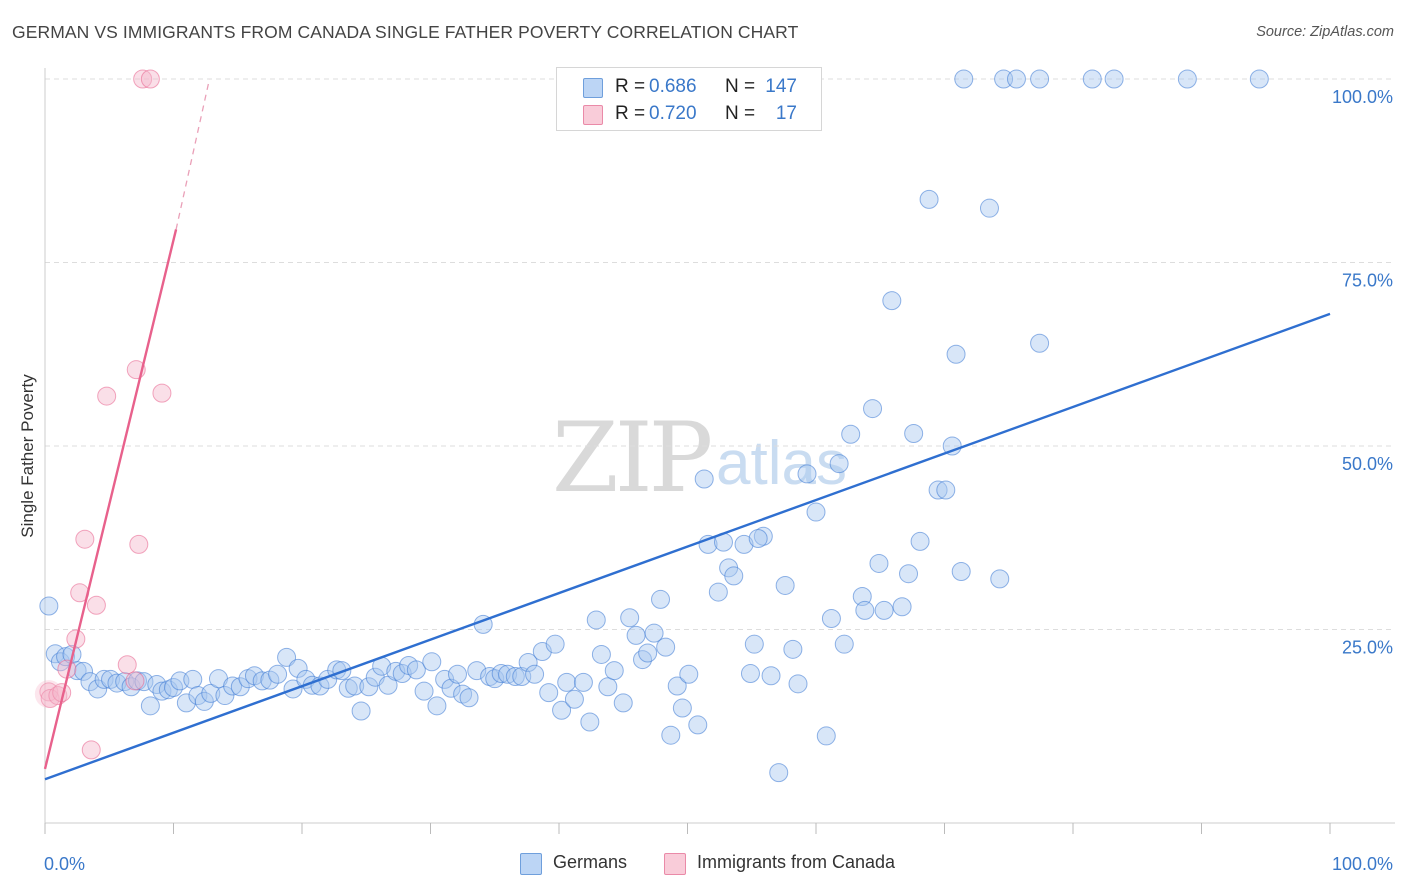 The height and width of the screenshot is (892, 1406). What do you see at coordinates (1325, 32) in the screenshot?
I see `source-note: Source: ZipAtlas.com` at bounding box center [1325, 32].